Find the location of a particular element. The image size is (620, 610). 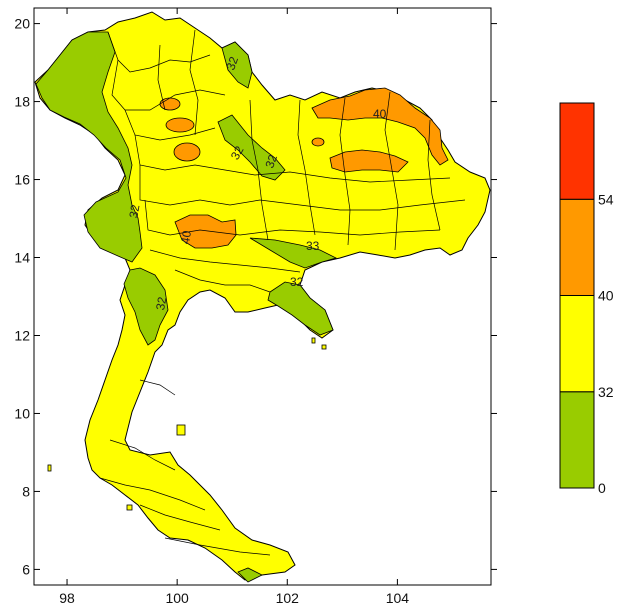

high-zone-east-mid is located at coordinates (369, 161).